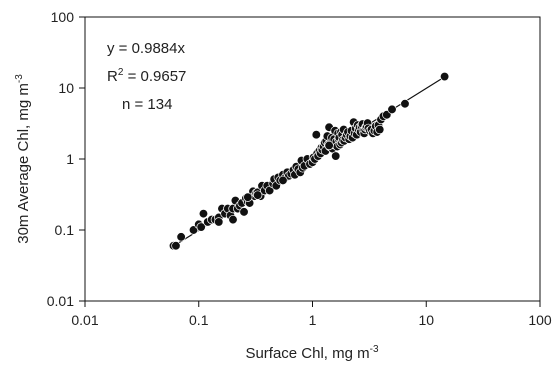  Describe the element at coordinates (70, 159) in the screenshot. I see `y-tick-label-2: 1` at that location.